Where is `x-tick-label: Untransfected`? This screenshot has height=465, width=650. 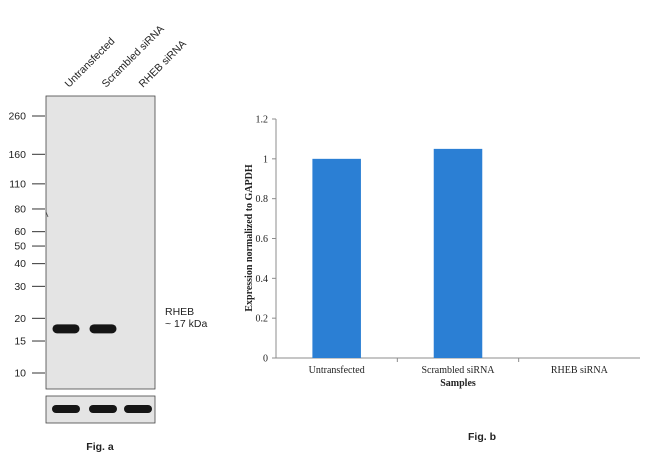
x-tick-label: Untransfected is located at coordinates (337, 370).